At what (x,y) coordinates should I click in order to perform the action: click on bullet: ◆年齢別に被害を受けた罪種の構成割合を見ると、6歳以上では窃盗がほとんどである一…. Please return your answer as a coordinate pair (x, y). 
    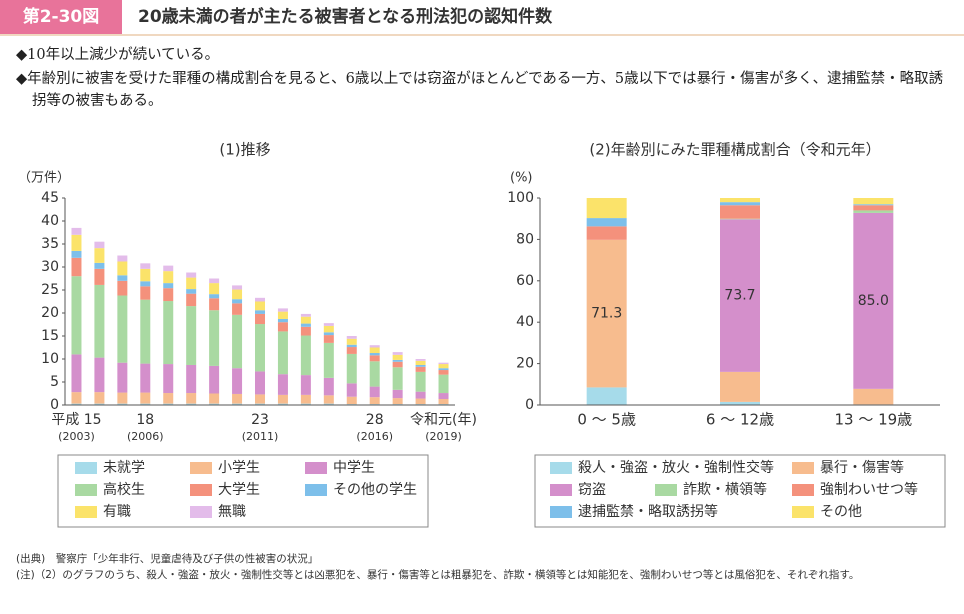
    Looking at the image, I should click on (480, 90).